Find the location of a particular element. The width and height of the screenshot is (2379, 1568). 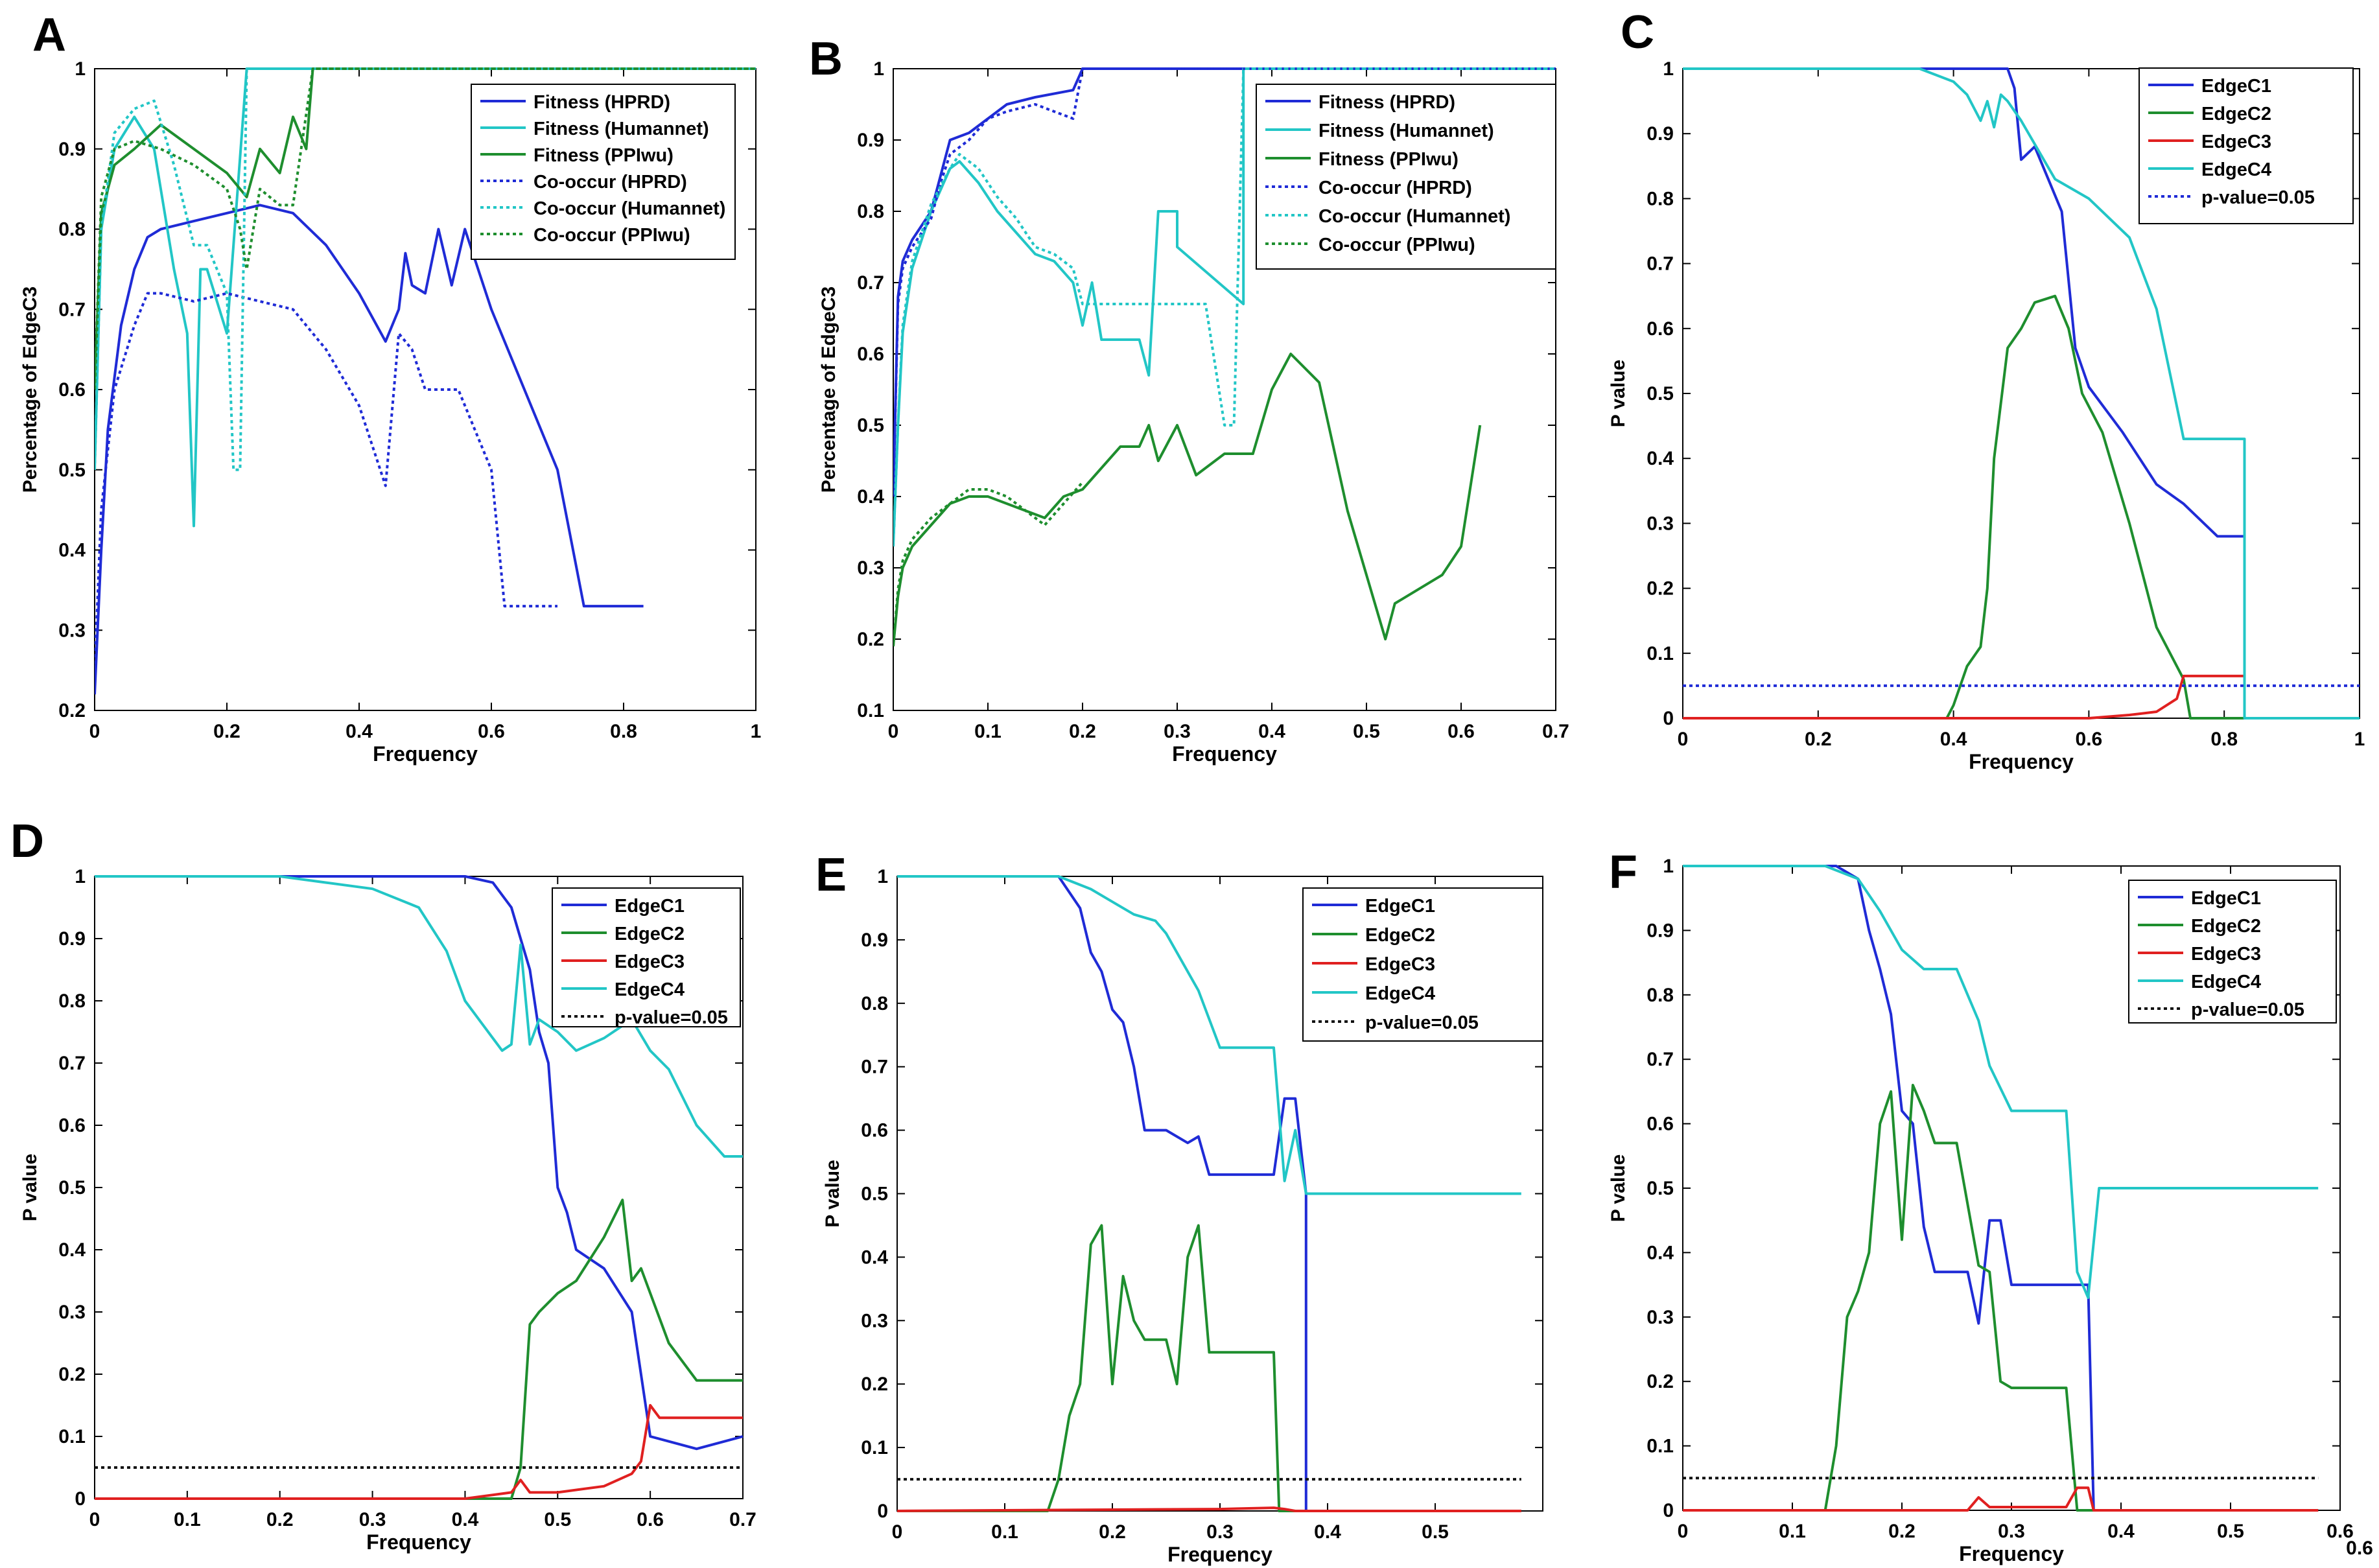

y-tick-label: 0.8 is located at coordinates (874, 1004).